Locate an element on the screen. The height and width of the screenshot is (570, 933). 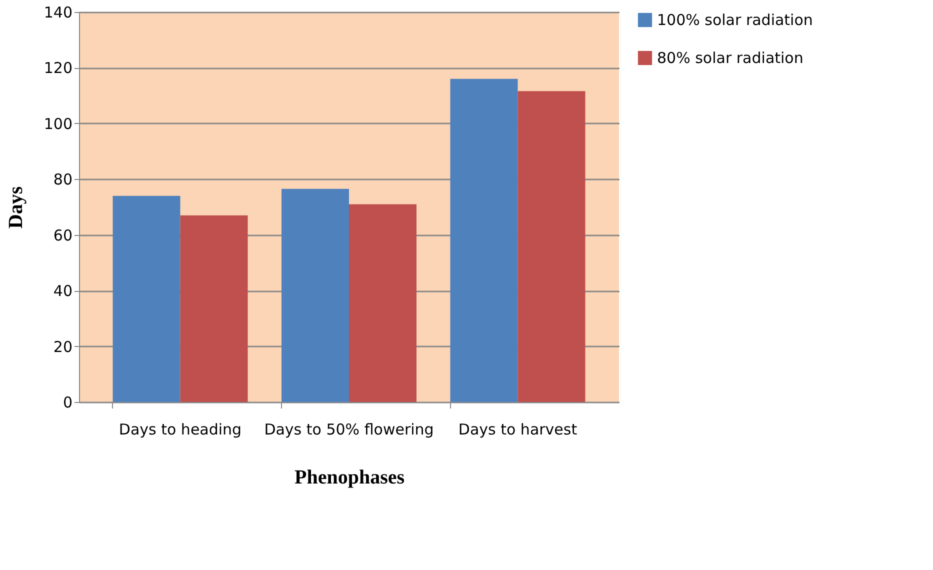
x-axis-title: Phenophases is located at coordinates (349, 477).